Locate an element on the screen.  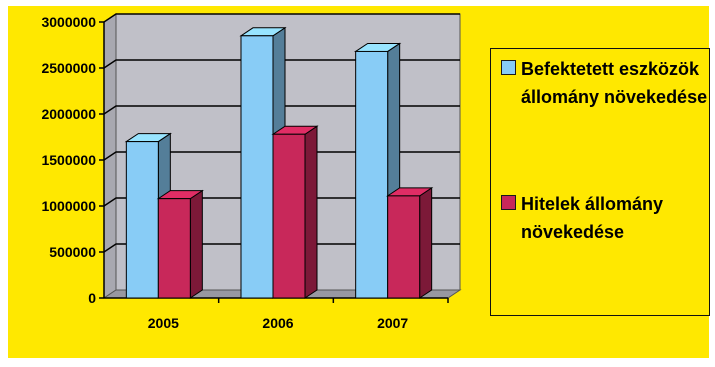
y-tick-label: 500000 is located at coordinates (72, 252).